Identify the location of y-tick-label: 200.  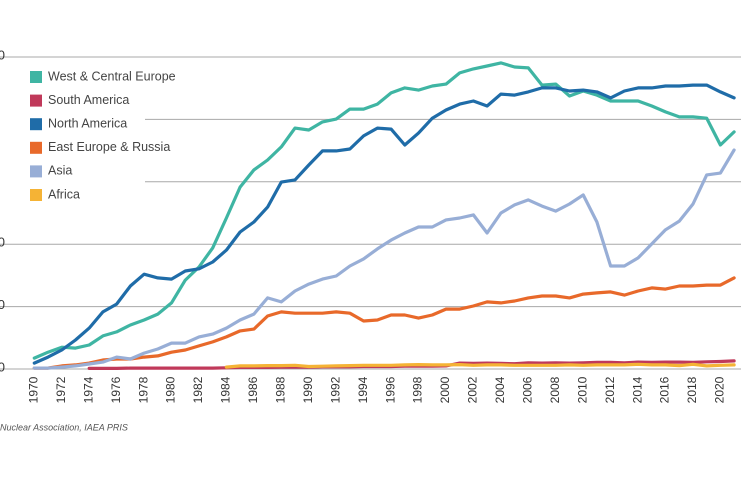
(2, 304).